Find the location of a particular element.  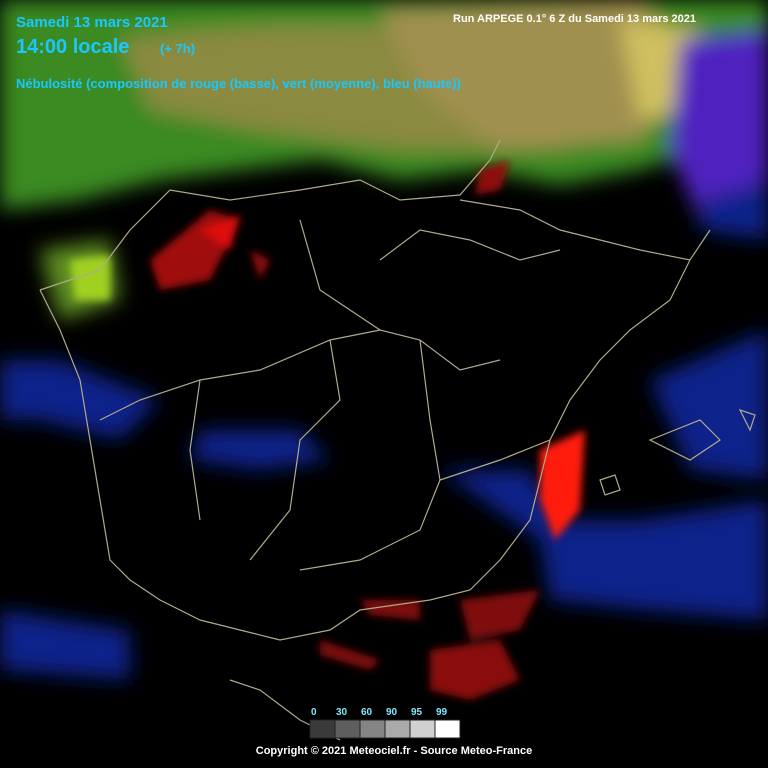

legend-tick-label: 90 is located at coordinates (392, 712).